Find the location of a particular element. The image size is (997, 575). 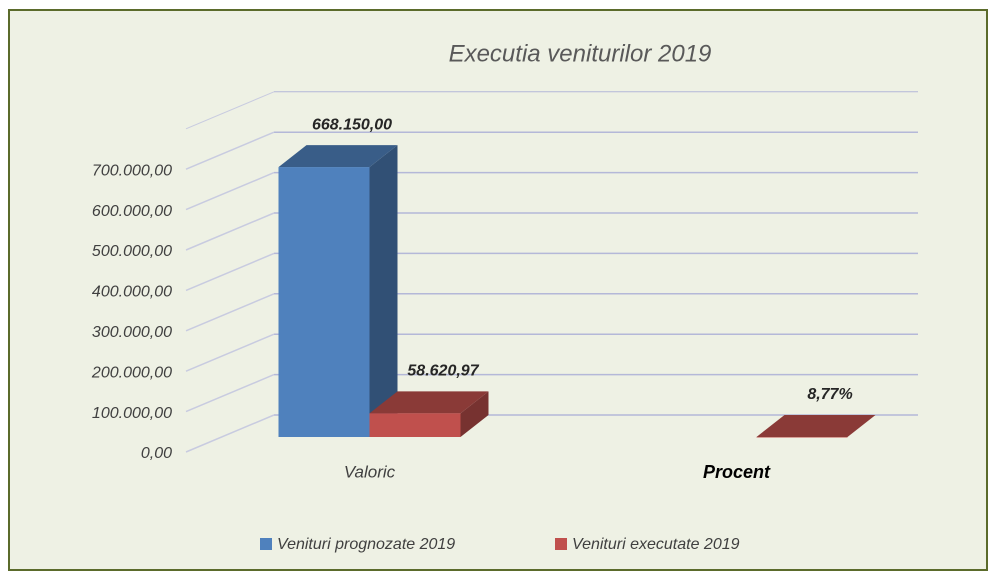

legend-label: Venituri executate 2019 is located at coordinates (656, 544).